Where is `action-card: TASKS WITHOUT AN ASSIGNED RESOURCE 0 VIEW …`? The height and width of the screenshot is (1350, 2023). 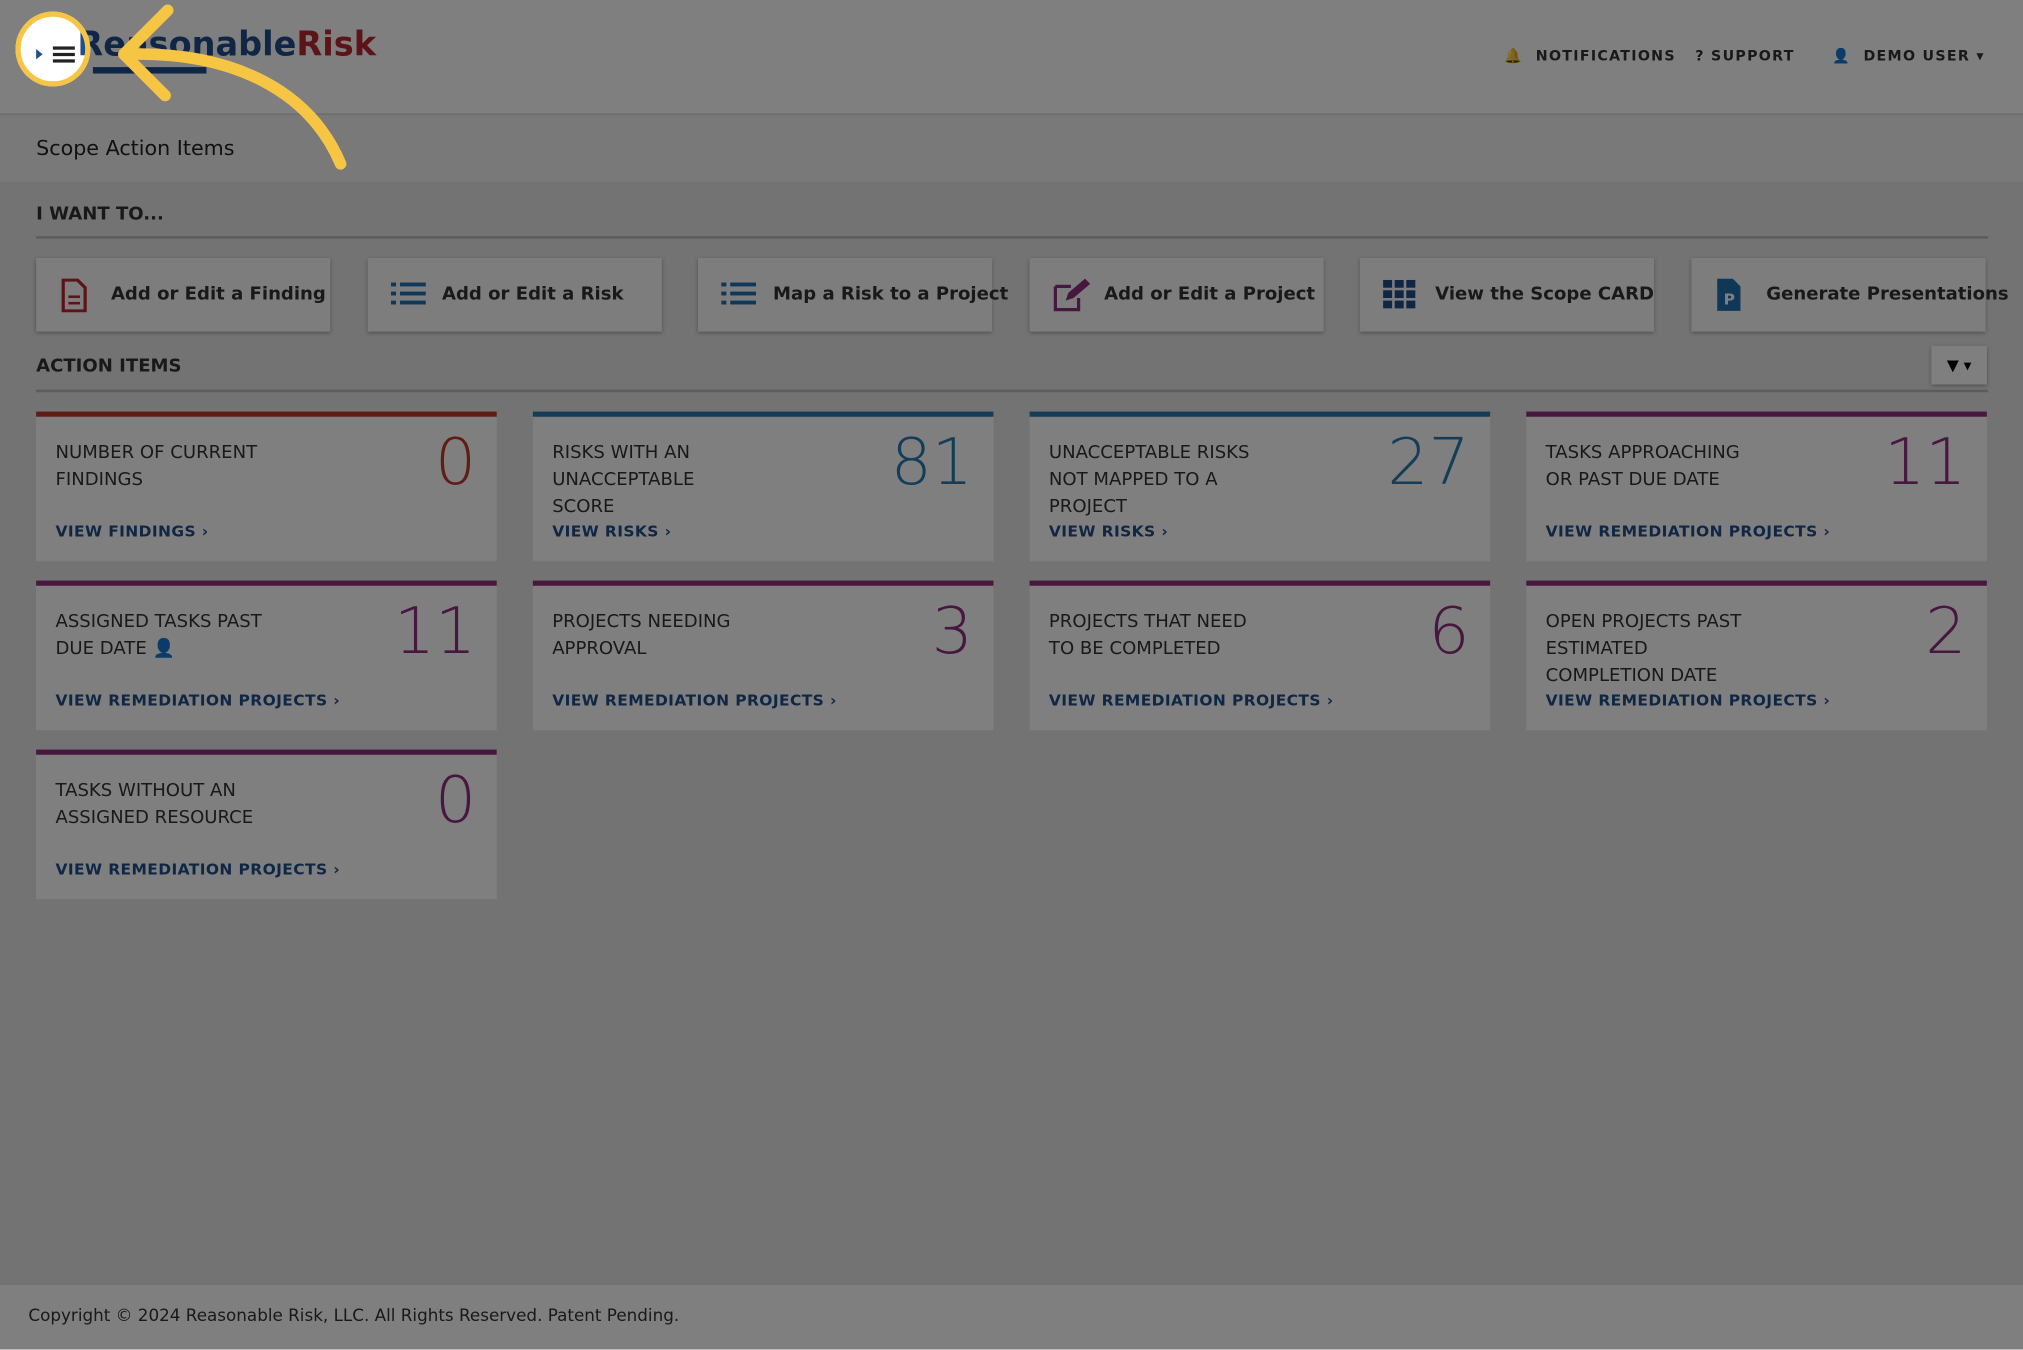 action-card: TASKS WITHOUT AN ASSIGNED RESOURCE 0 VIEW … is located at coordinates (266, 824).